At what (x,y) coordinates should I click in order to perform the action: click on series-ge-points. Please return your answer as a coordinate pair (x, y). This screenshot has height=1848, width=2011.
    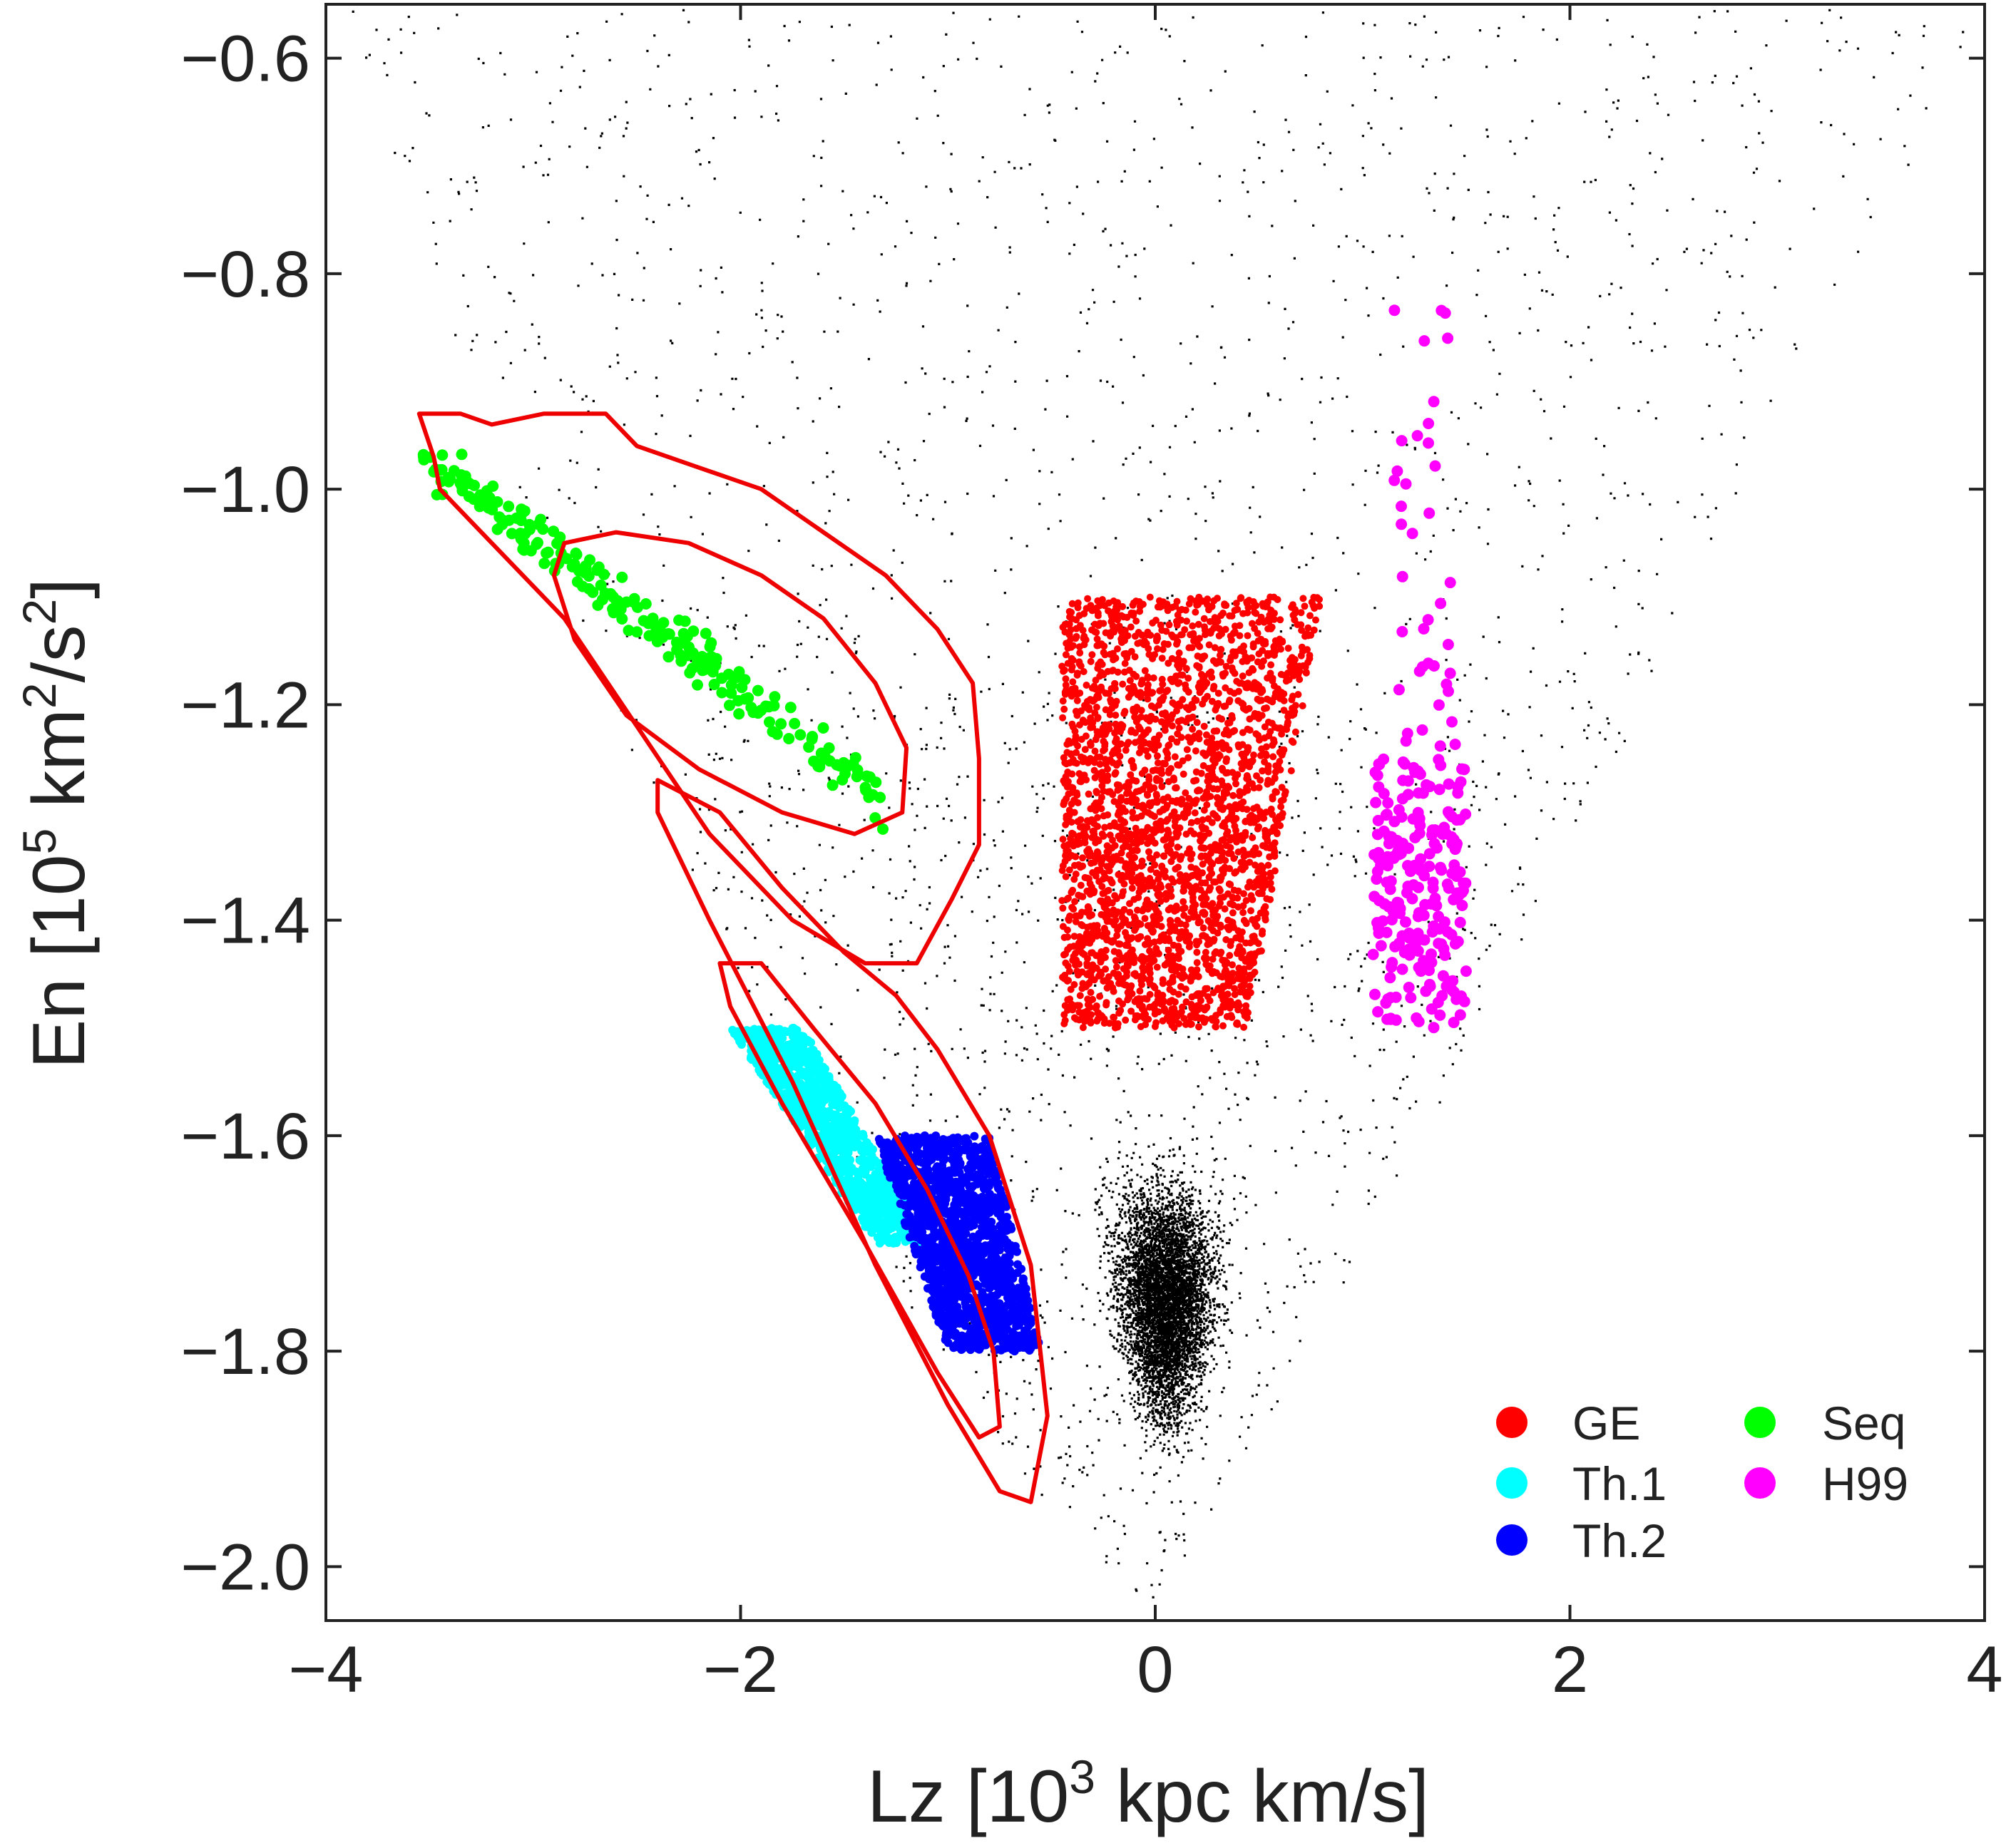
    Looking at the image, I should click on (1191, 812).